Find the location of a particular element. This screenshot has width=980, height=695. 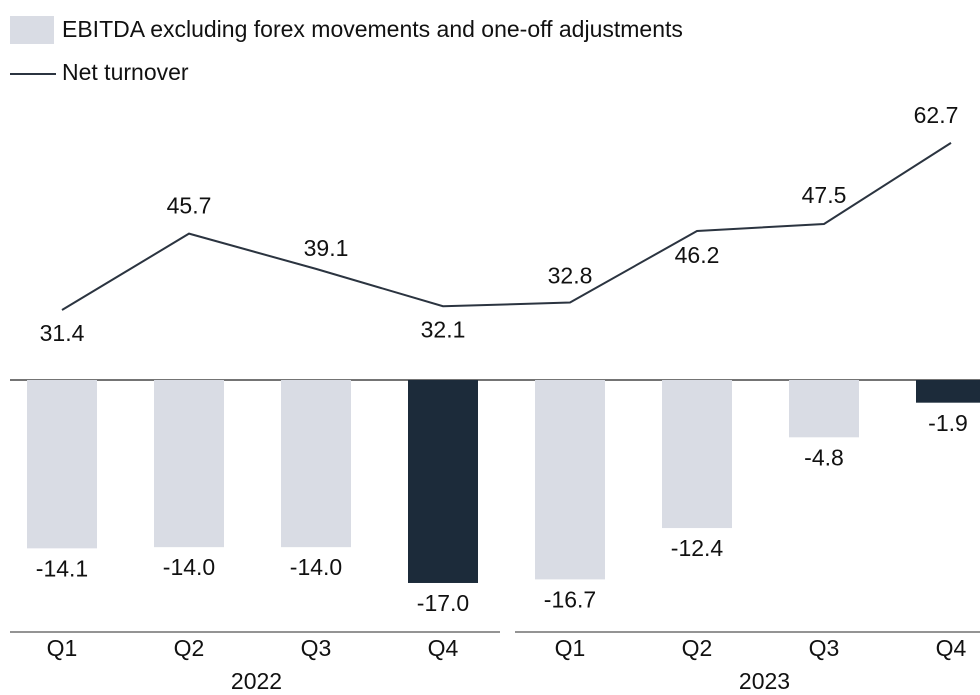

data-label: -4.8 is located at coordinates (824, 457).